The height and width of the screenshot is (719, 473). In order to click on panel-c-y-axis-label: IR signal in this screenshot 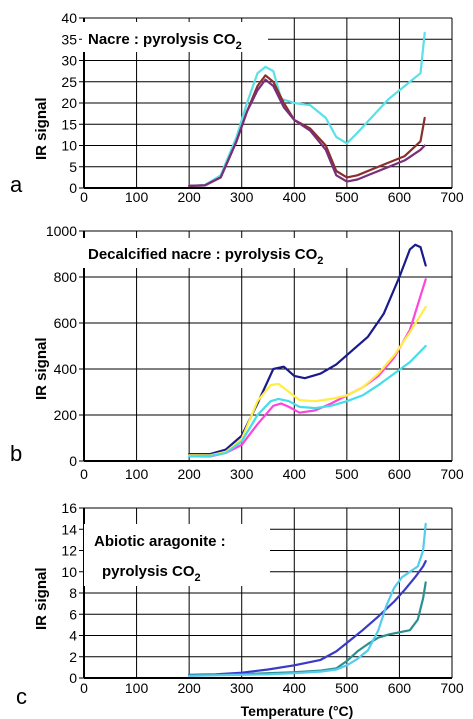, I will do `click(41, 598)`.